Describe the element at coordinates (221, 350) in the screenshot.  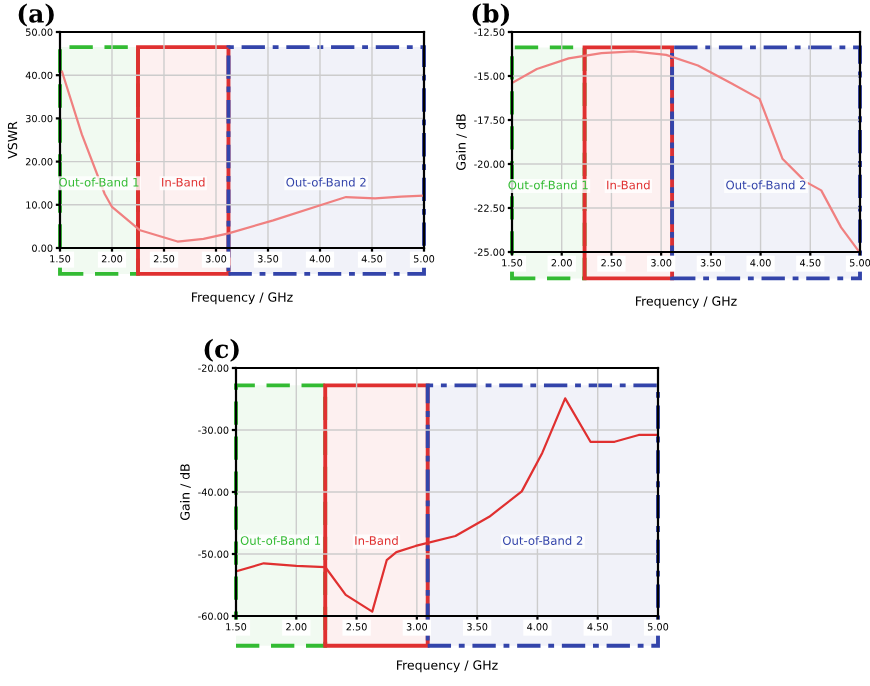
I see `chart-title: (c)` at that location.